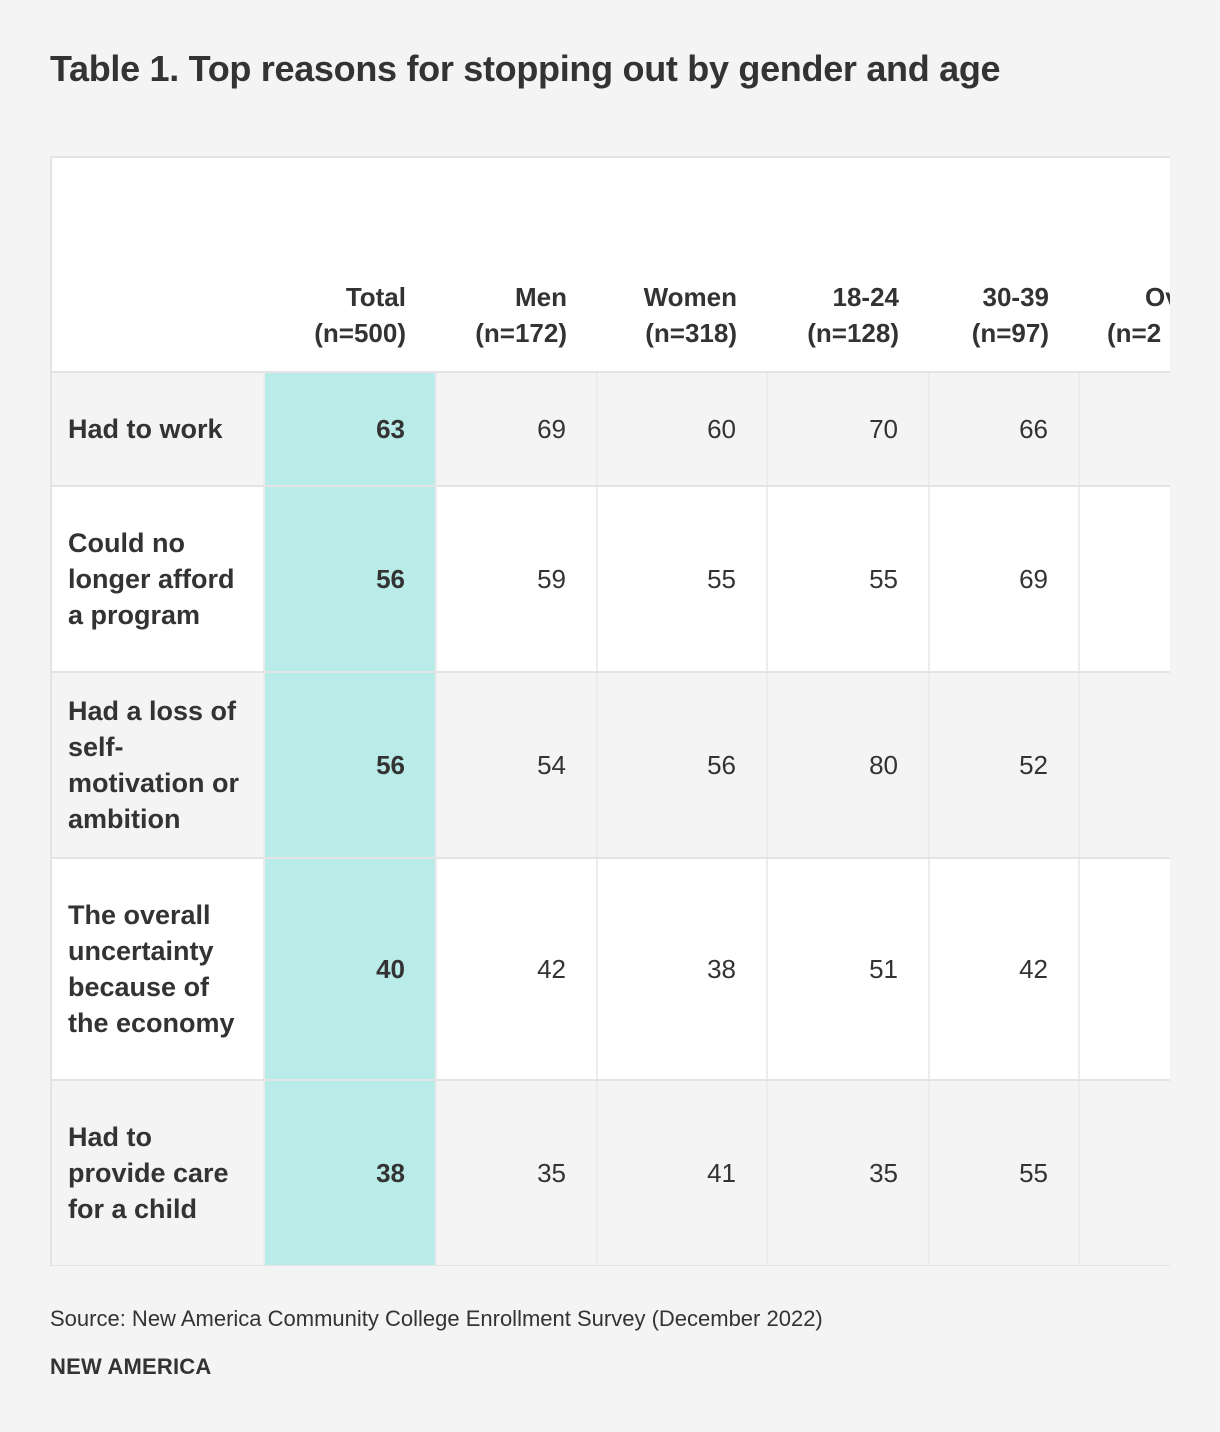  I want to click on column-label: Total, so click(375, 297).